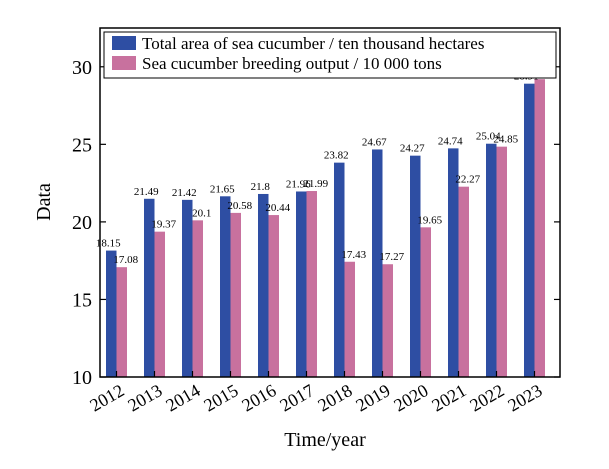 The image size is (609, 469). What do you see at coordinates (450, 141) in the screenshot?
I see `data-label-area-2021: 24.74` at bounding box center [450, 141].